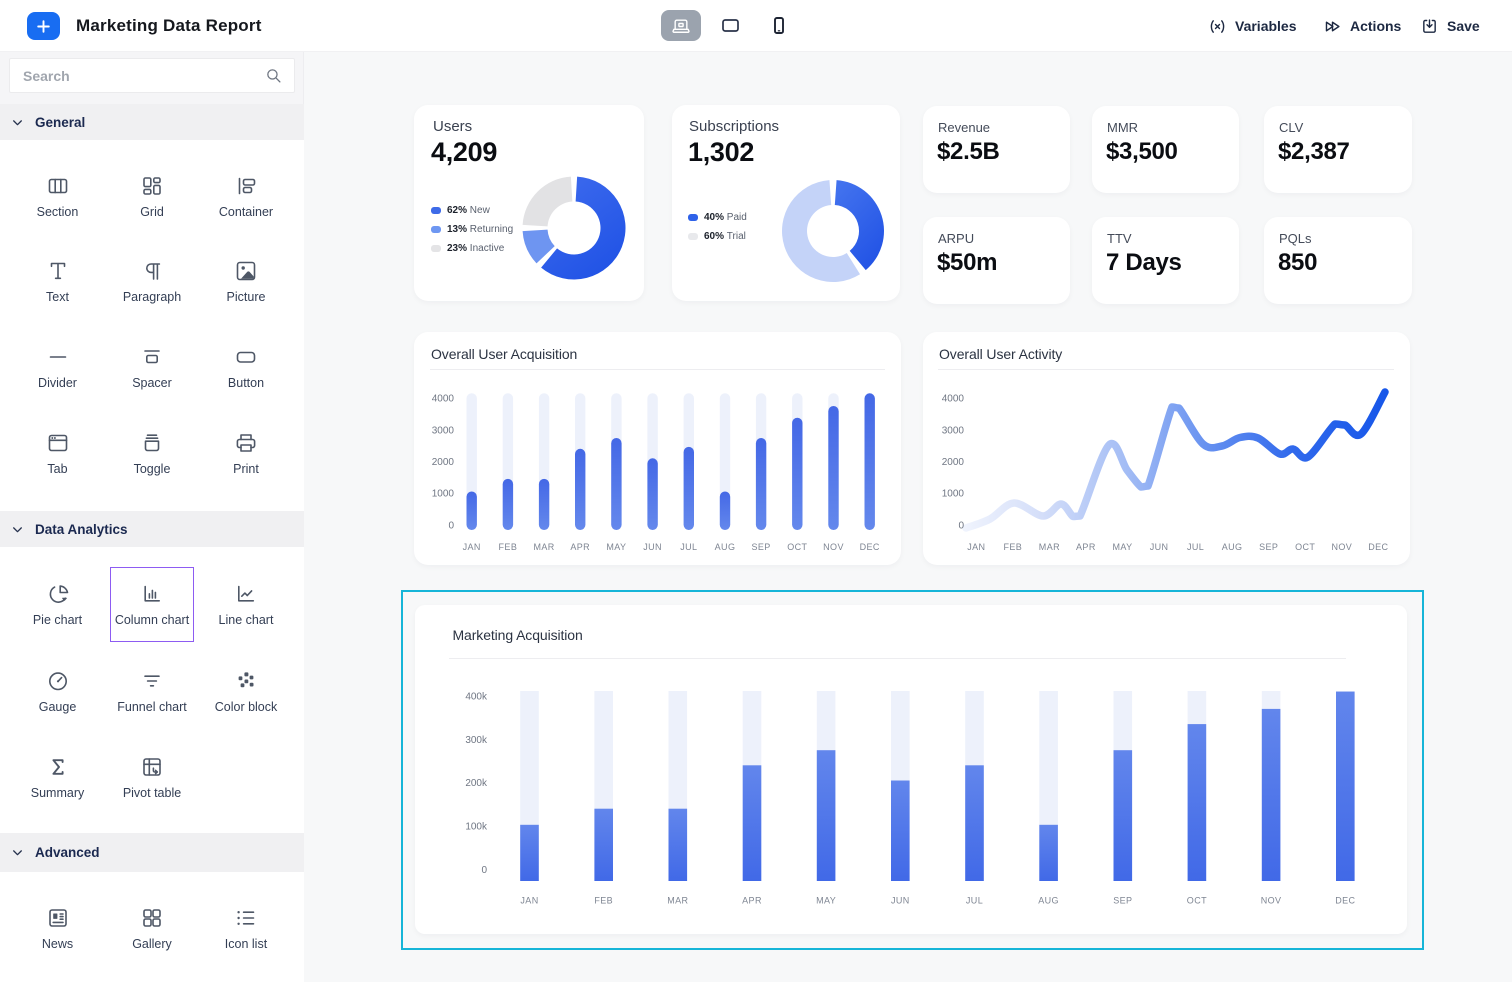 The image size is (1512, 982). Describe the element at coordinates (477, 696) in the screenshot. I see `svg-text: 400k` at that location.